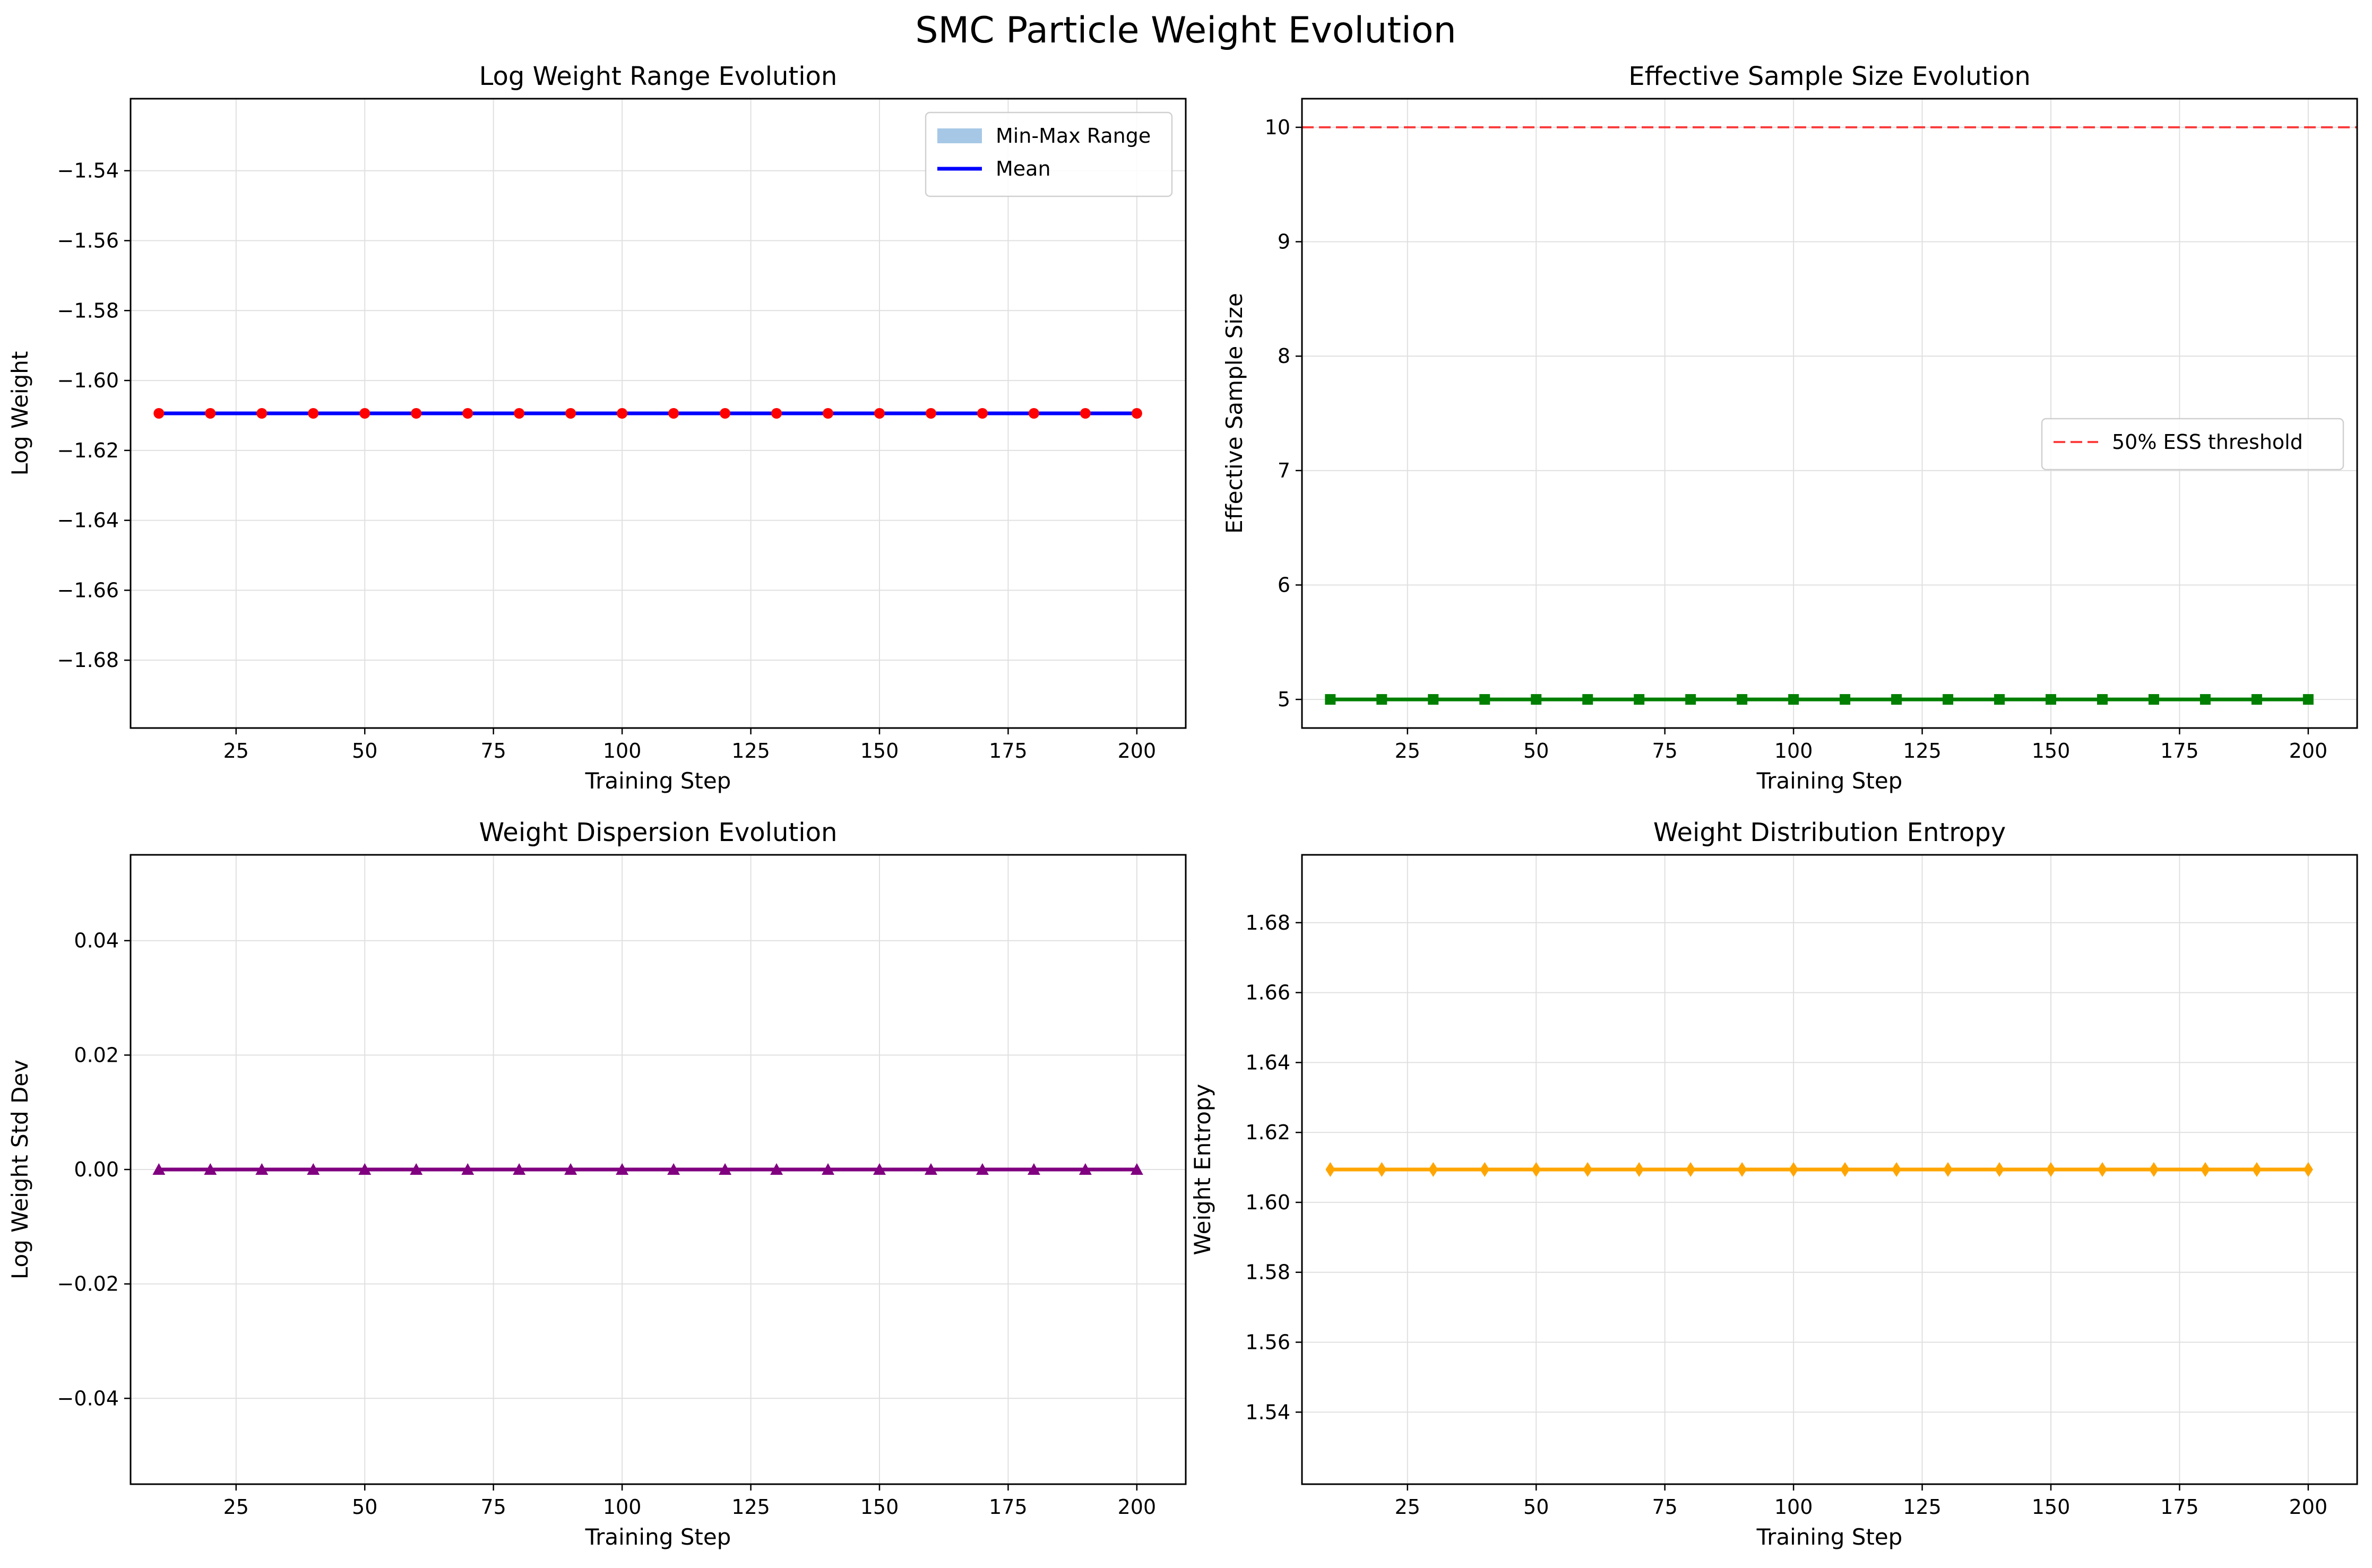  Describe the element at coordinates (1202, 1169) in the screenshot. I see `y-axis-label: Weight Entropy` at that location.